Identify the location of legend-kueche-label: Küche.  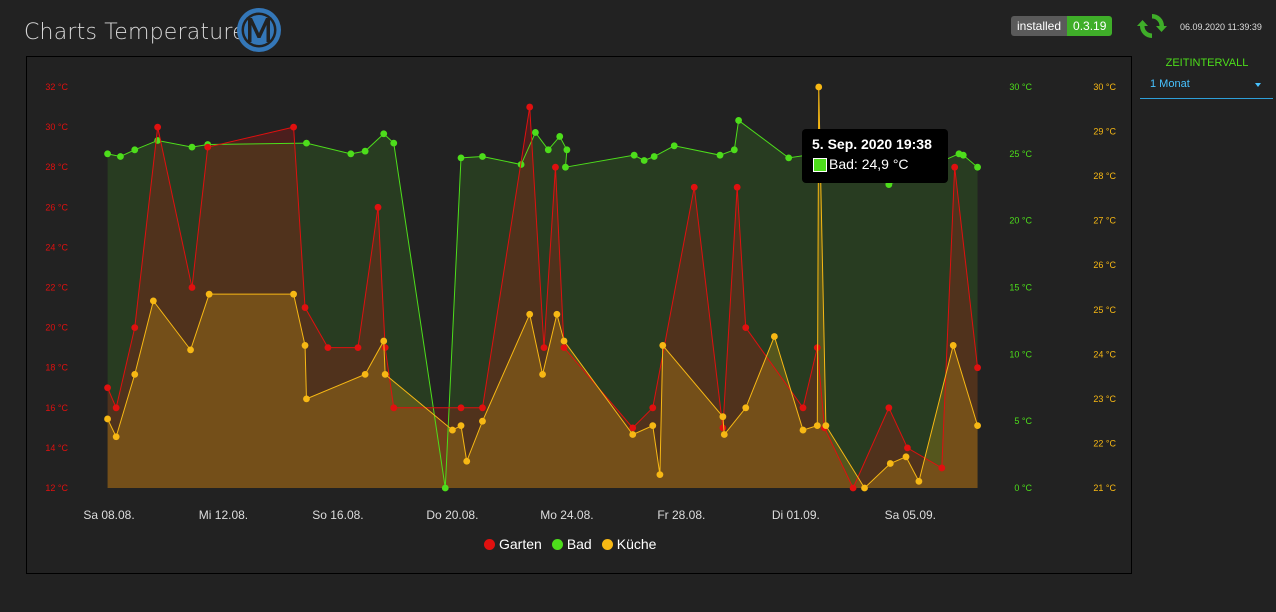
(636, 544).